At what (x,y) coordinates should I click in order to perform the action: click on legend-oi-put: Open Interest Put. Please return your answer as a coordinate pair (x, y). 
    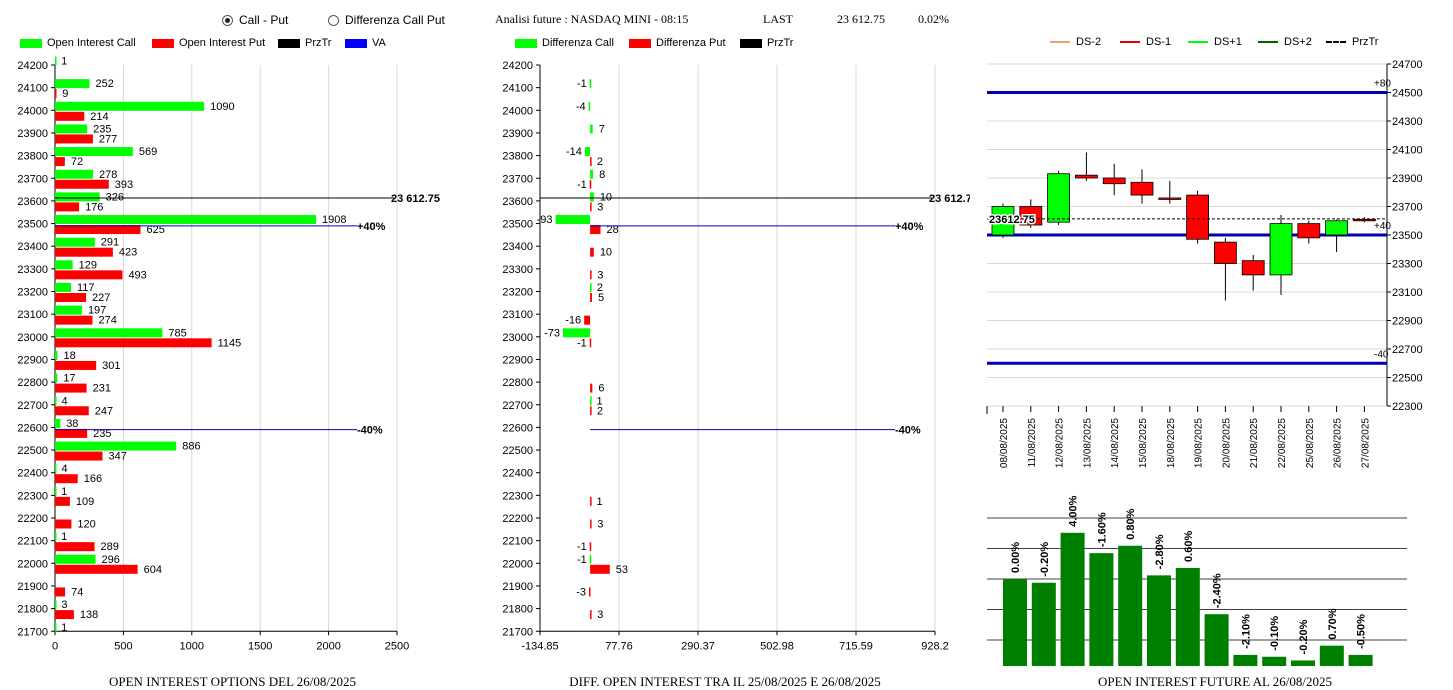
    Looking at the image, I should click on (208, 43).